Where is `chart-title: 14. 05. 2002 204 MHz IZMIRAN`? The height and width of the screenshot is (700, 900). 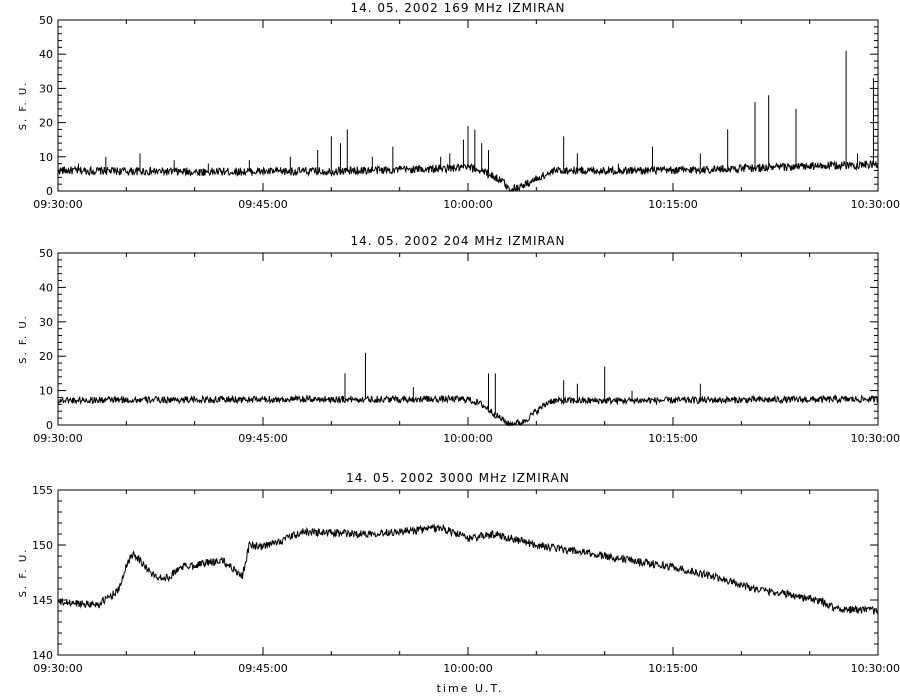 chart-title: 14. 05. 2002 204 MHz IZMIRAN is located at coordinates (457, 241).